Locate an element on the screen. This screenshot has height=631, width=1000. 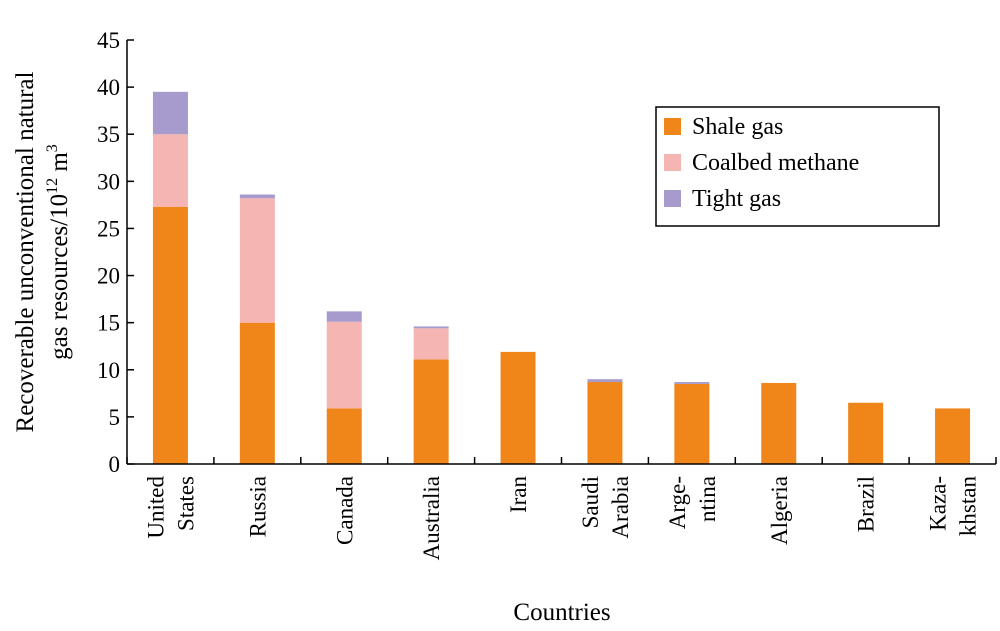
y-axis-unit-exponent: 12 is located at coordinates (52, 186).